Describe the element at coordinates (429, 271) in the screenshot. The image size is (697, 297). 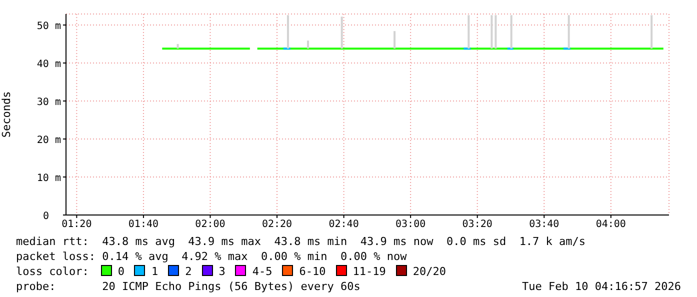
I see `legend-label: 20/20` at that location.